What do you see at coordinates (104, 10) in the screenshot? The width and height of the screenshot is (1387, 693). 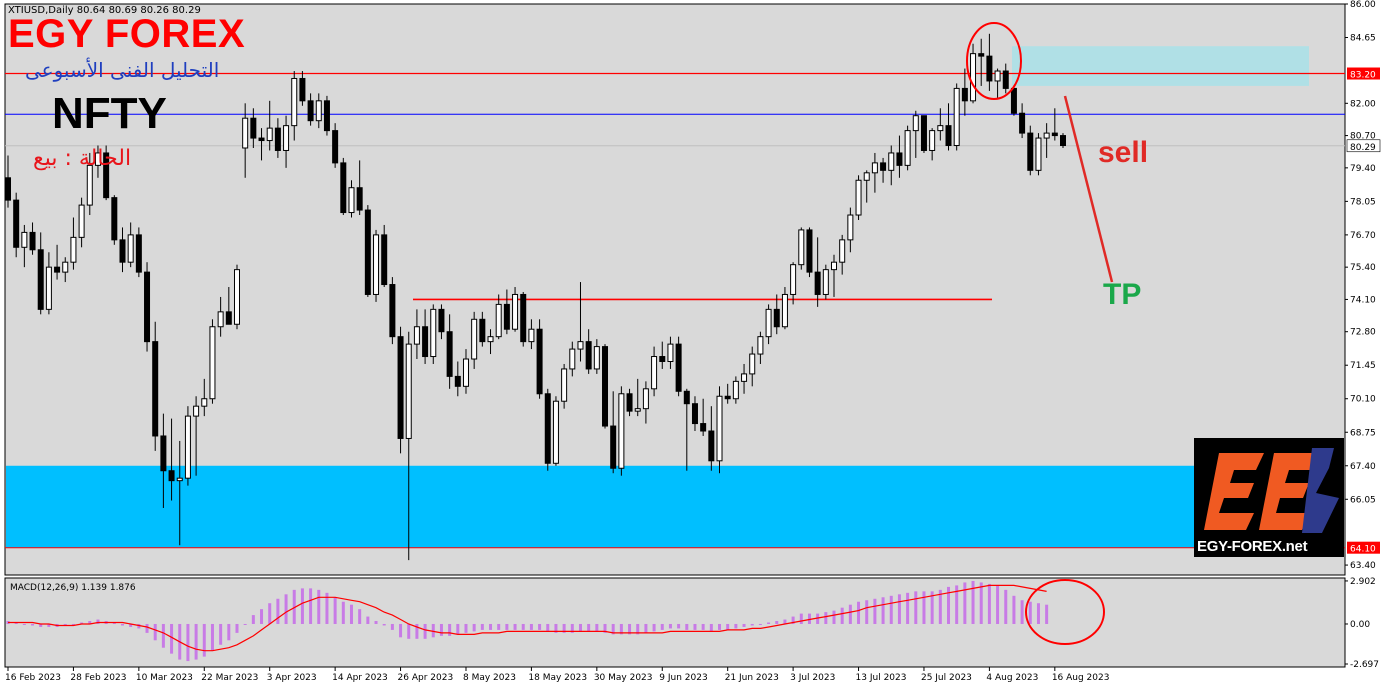 I see `chart-header: XTIUSD,Daily 80.64 80.69 80.26 80.29` at bounding box center [104, 10].